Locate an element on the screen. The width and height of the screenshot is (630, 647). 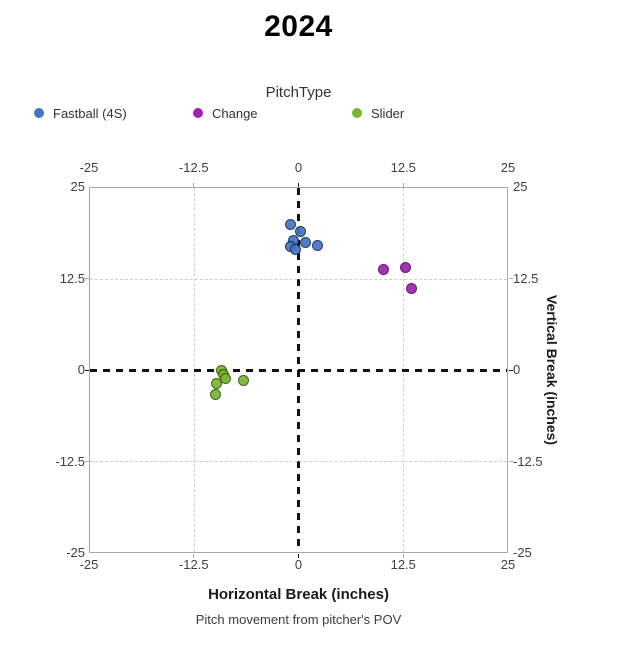
legend-title: PitchType is located at coordinates (298, 92).